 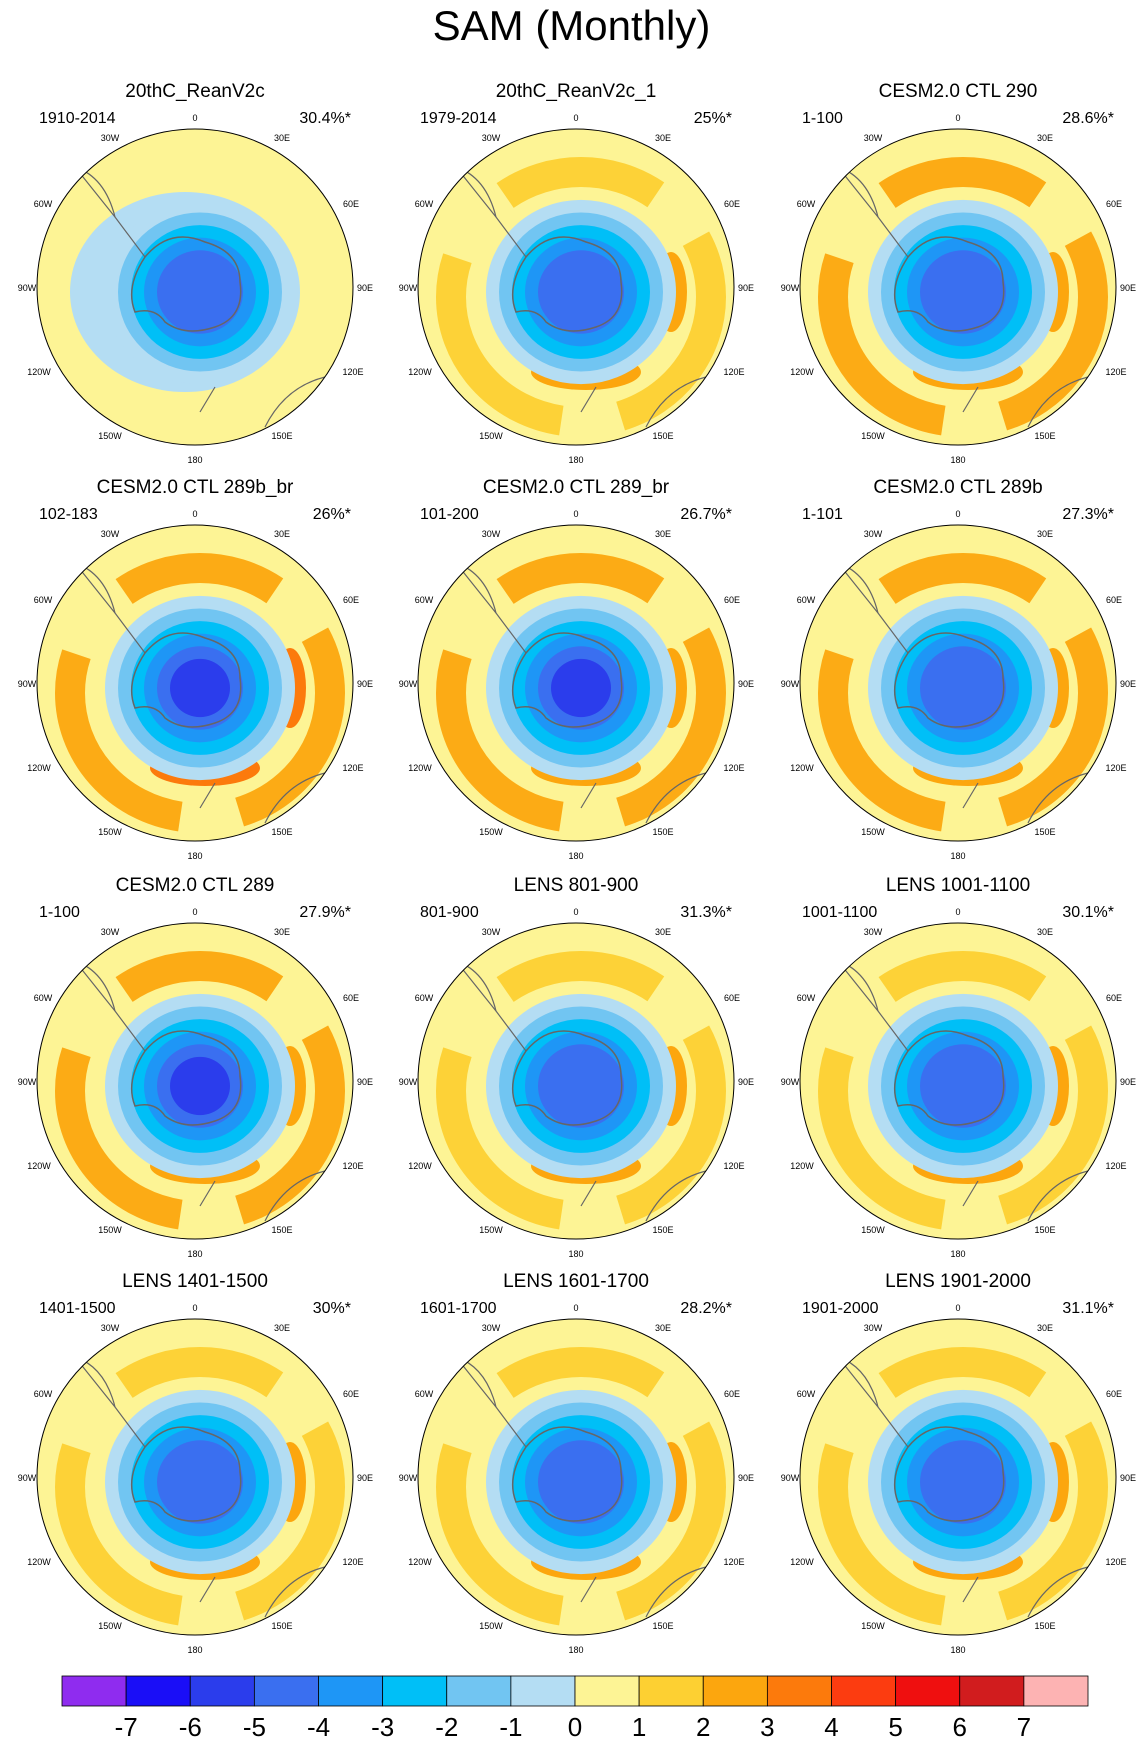 What do you see at coordinates (958, 885) in the screenshot?
I see `panel-title: LENS 1001-1100` at bounding box center [958, 885].